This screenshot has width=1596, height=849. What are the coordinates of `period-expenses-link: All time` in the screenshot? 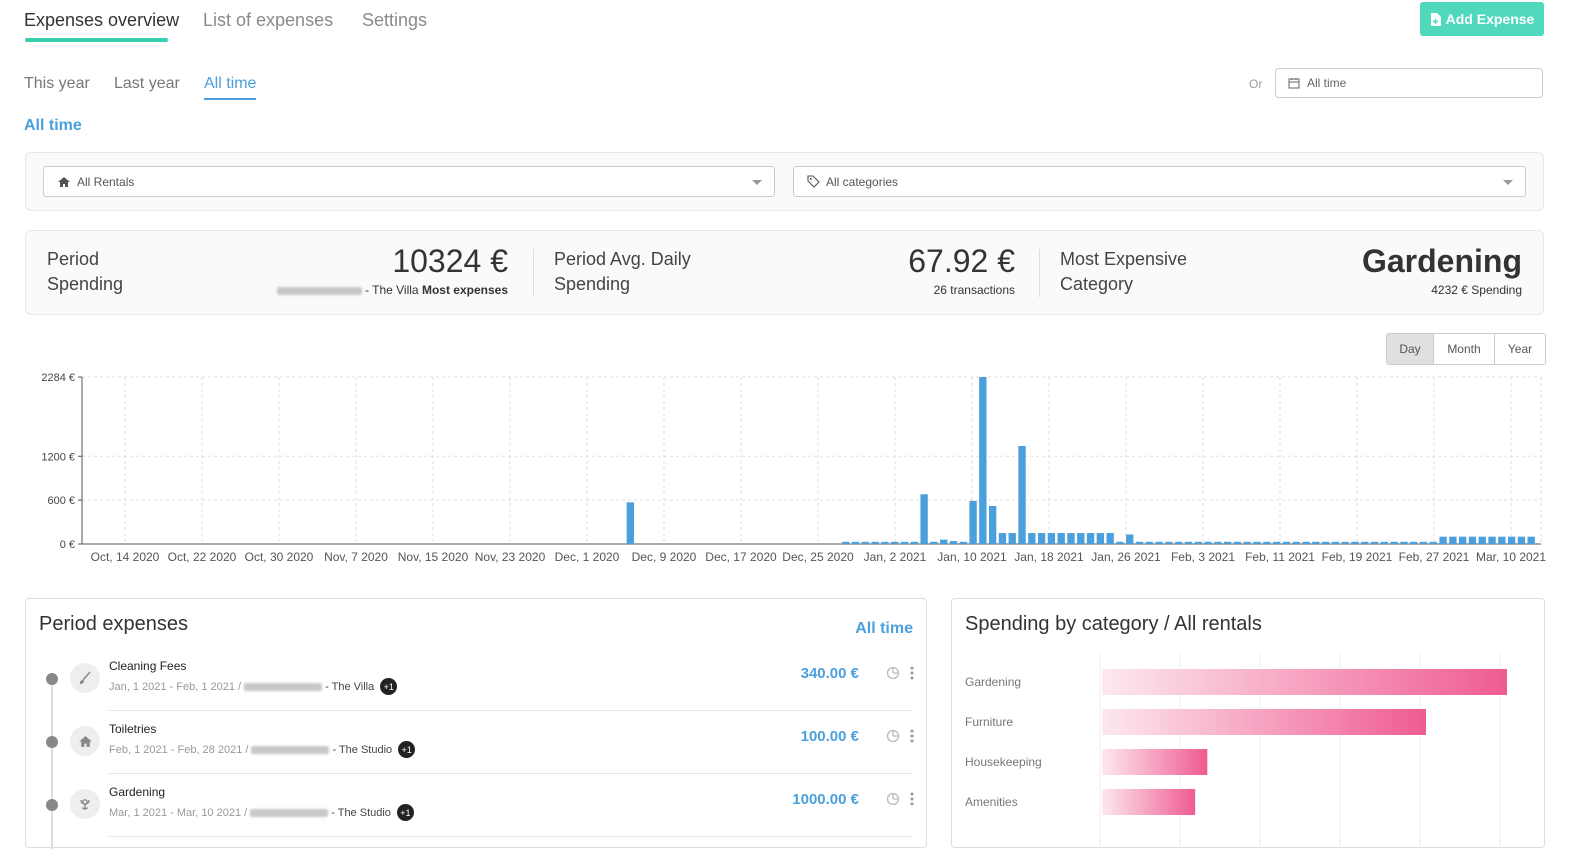 It's located at (884, 628).